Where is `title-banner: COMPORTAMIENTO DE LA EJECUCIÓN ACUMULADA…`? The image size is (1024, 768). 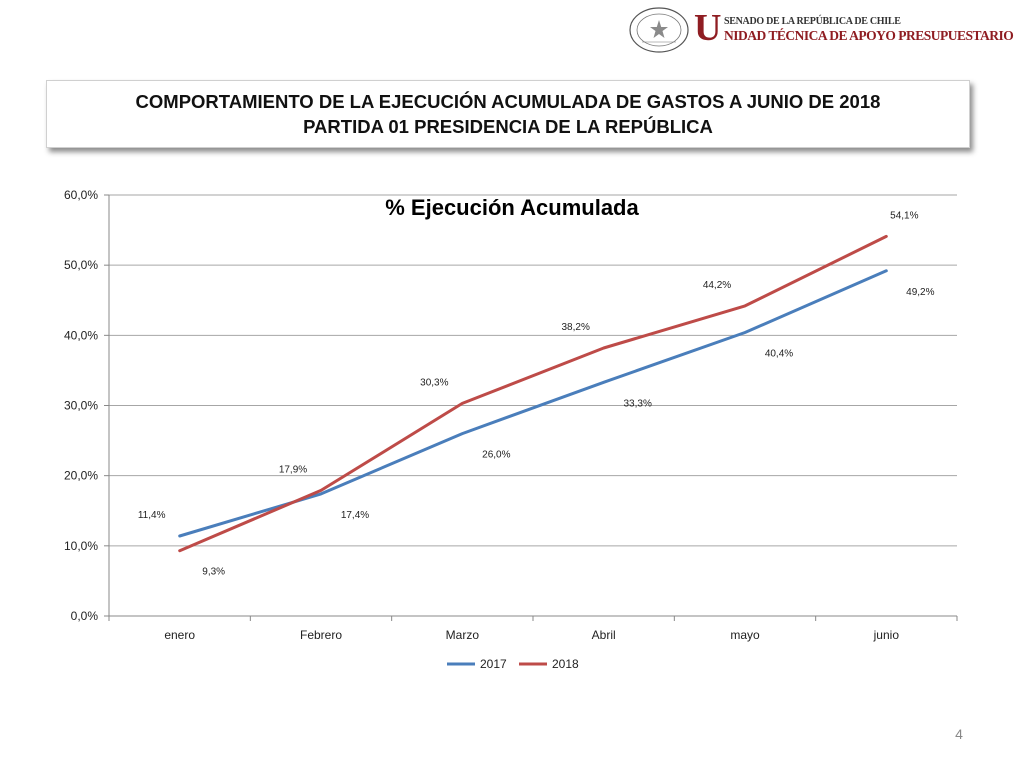
title-banner: COMPORTAMIENTO DE LA EJECUCIÓN ACUMULADA… is located at coordinates (508, 114).